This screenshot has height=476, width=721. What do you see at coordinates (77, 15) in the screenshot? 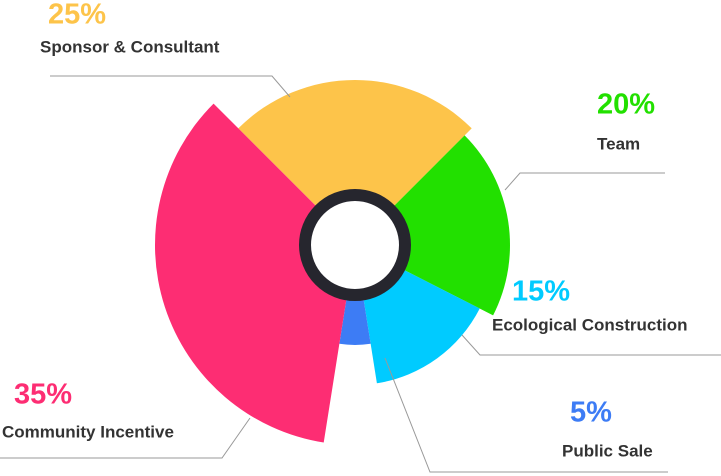
I see `percent-label: 25%` at bounding box center [77, 15].